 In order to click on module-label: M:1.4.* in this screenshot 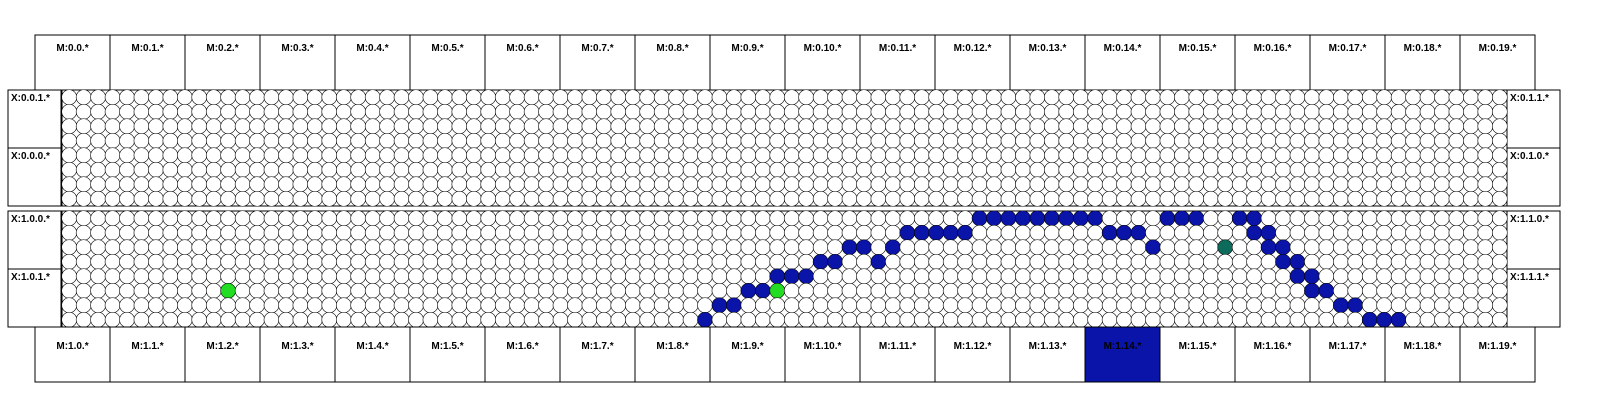, I will do `click(372, 346)`.